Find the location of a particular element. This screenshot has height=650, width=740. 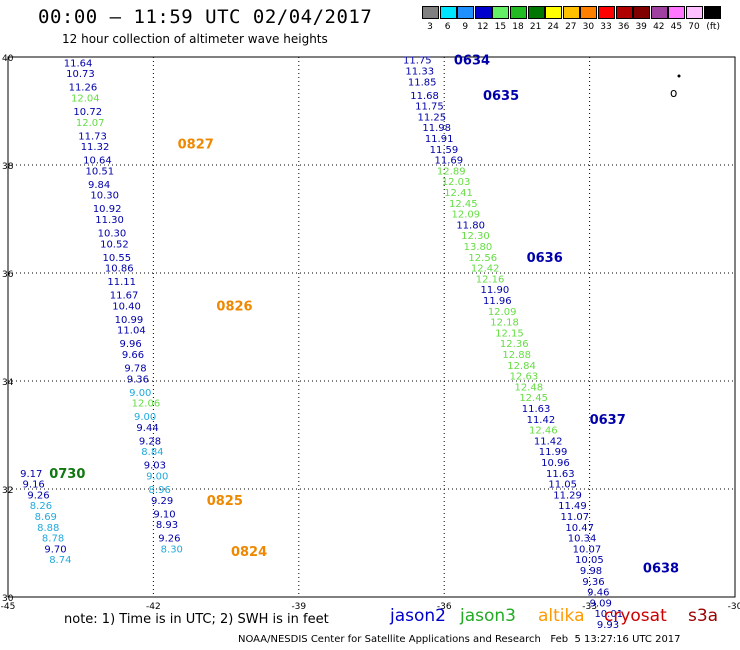

wave-height-label: 12.46 is located at coordinates (543, 431).